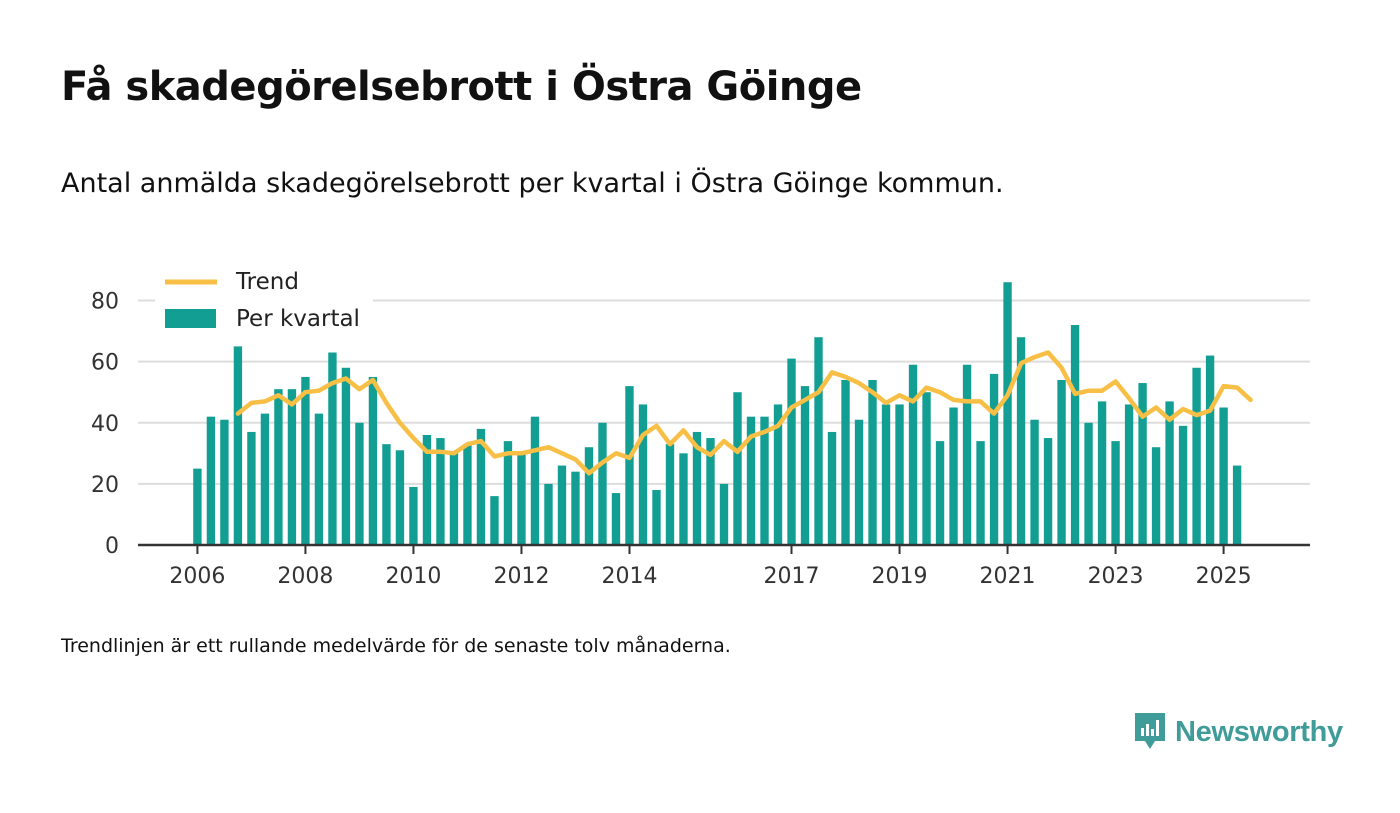 The height and width of the screenshot is (813, 1400). What do you see at coordinates (305, 576) in the screenshot?
I see `x-tick-label: 2008` at bounding box center [305, 576].